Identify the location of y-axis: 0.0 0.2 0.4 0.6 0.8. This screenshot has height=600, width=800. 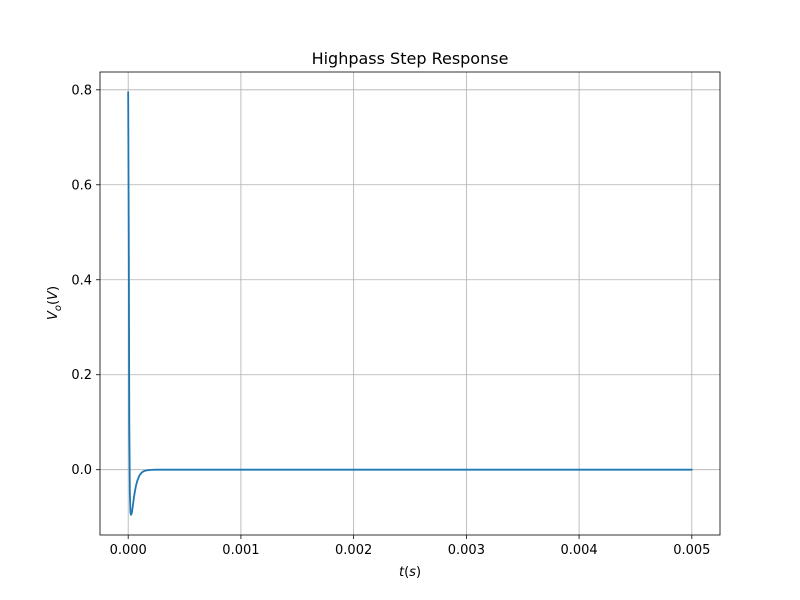
(85, 280).